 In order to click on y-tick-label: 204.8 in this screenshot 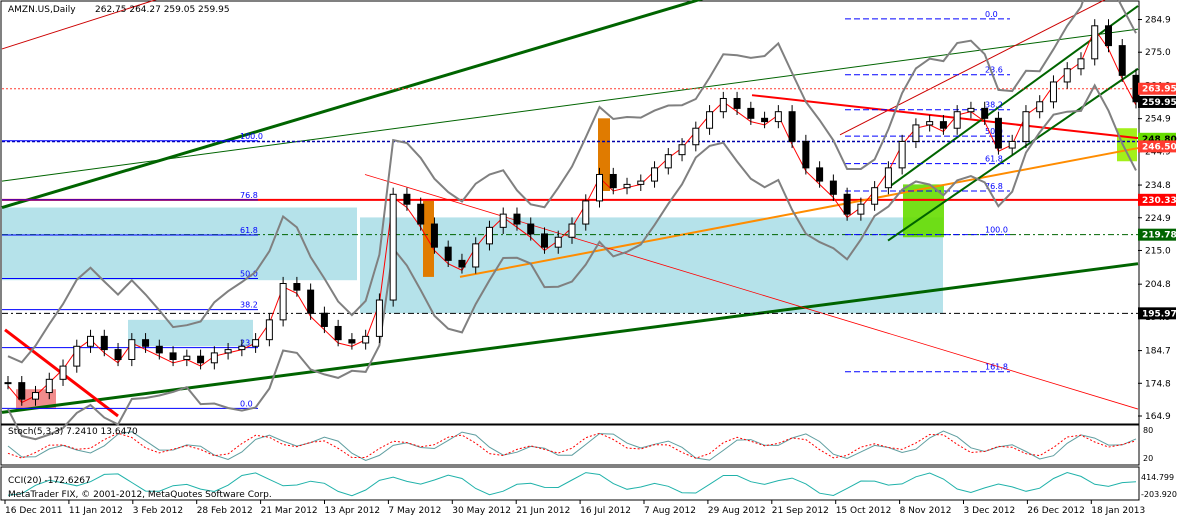, I will do `click(1158, 285)`.